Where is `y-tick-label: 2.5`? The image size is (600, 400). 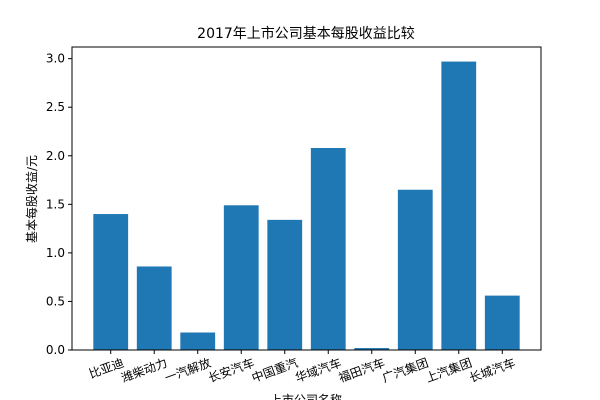 y-tick-label: 2.5 is located at coordinates (55, 107).